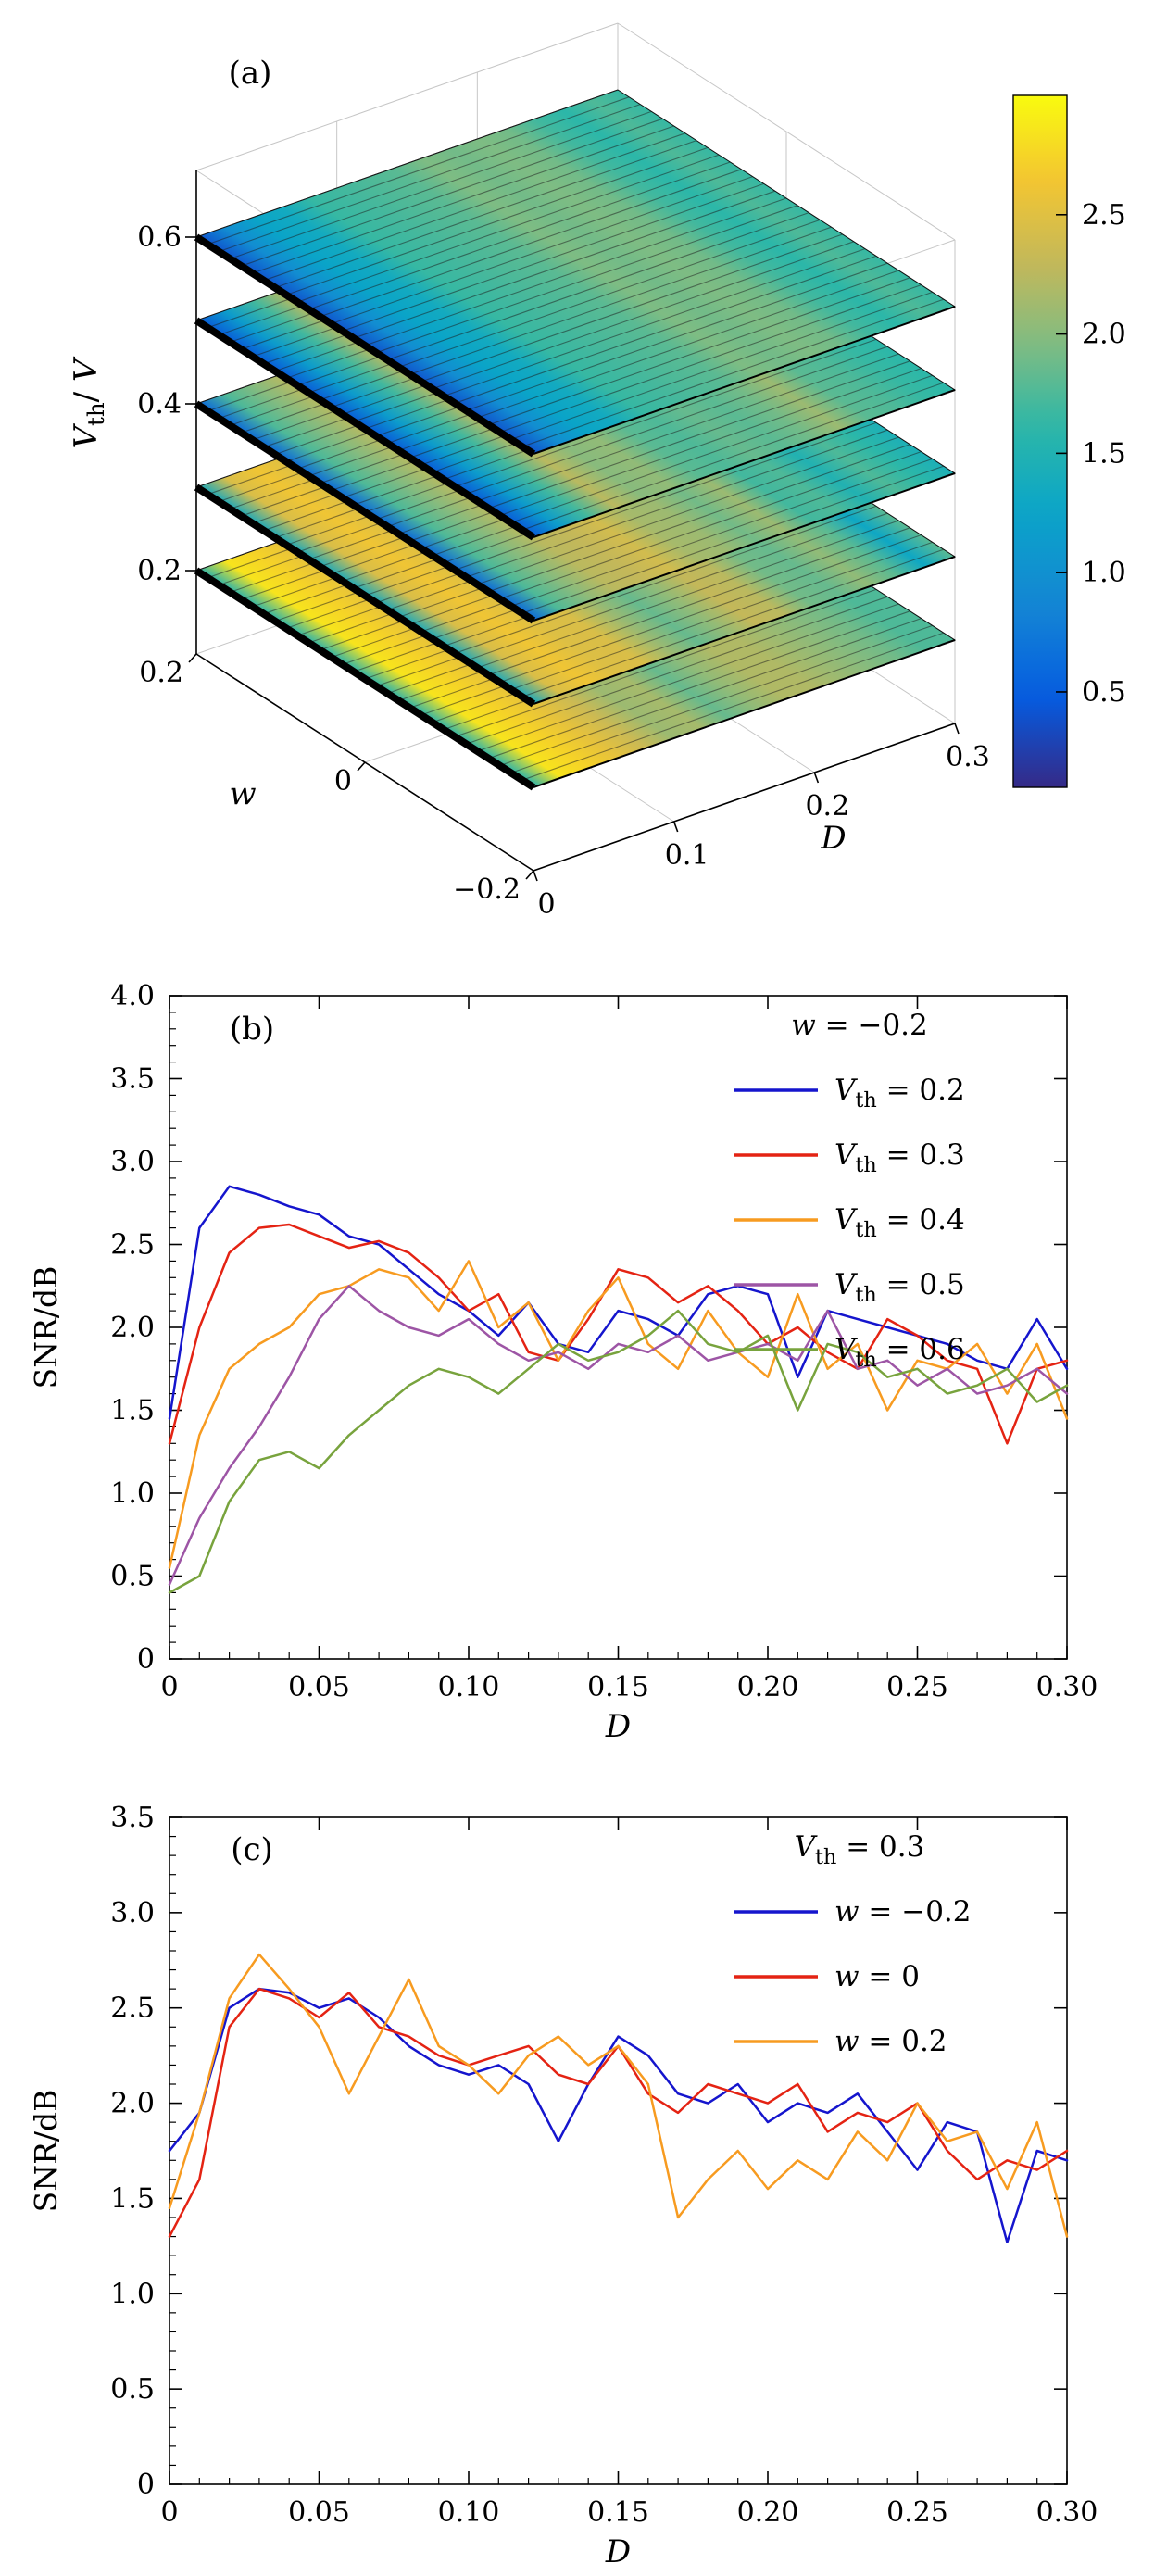 Image resolution: width=1167 pixels, height=2576 pixels. I want to click on y-tick-label: 2.0, so click(132, 2104).